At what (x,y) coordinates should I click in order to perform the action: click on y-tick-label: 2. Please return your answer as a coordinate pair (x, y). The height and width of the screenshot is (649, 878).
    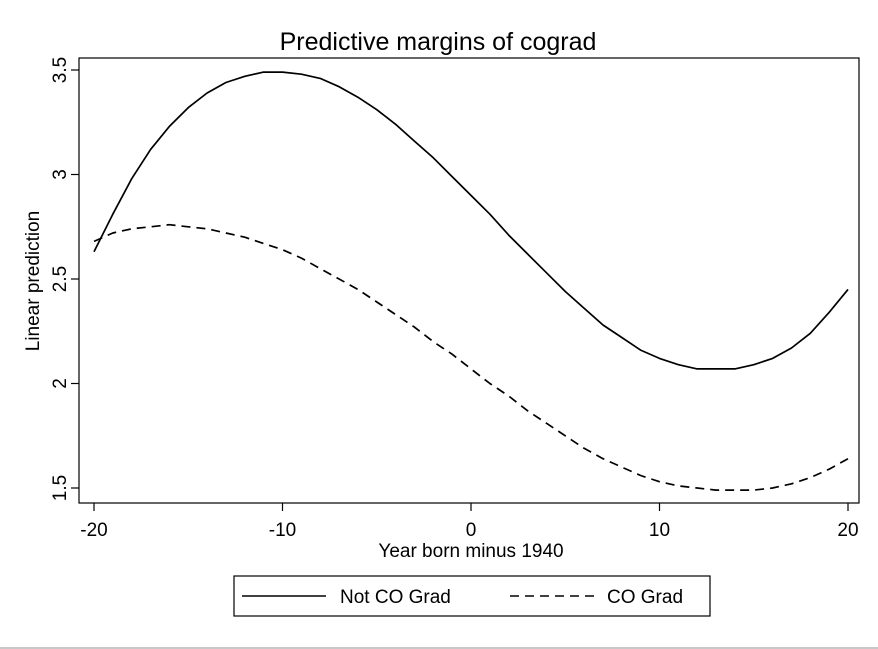
    Looking at the image, I should click on (60, 383).